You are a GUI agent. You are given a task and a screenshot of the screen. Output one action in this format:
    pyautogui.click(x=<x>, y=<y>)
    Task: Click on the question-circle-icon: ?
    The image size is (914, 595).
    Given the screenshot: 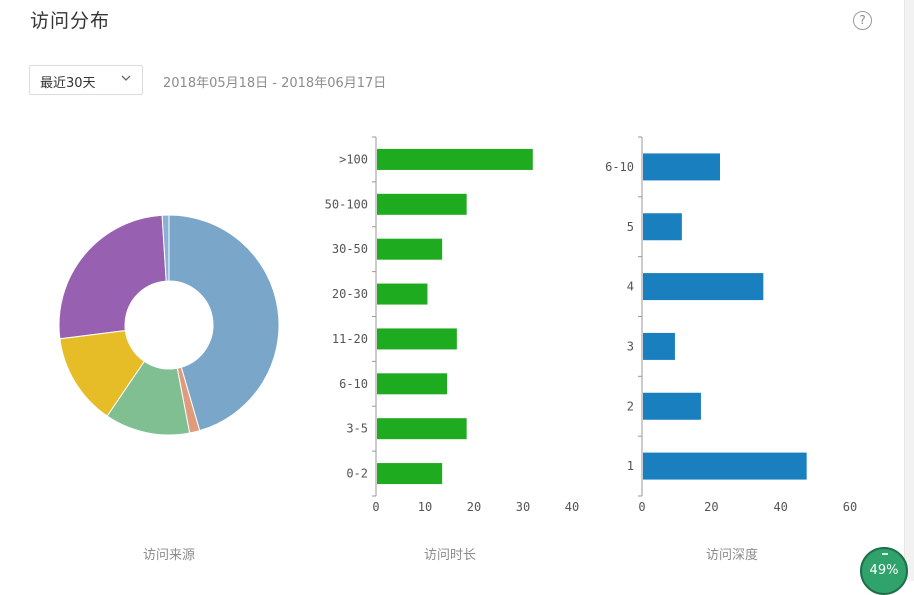 What is the action you would take?
    pyautogui.click(x=862, y=20)
    